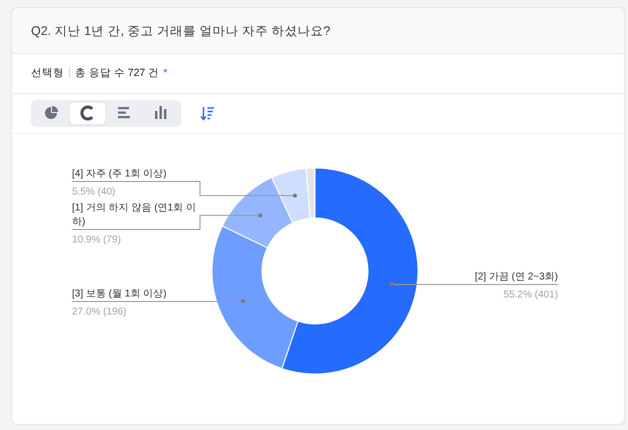  I want to click on chart-subtitle: 선택형, so click(47, 73).